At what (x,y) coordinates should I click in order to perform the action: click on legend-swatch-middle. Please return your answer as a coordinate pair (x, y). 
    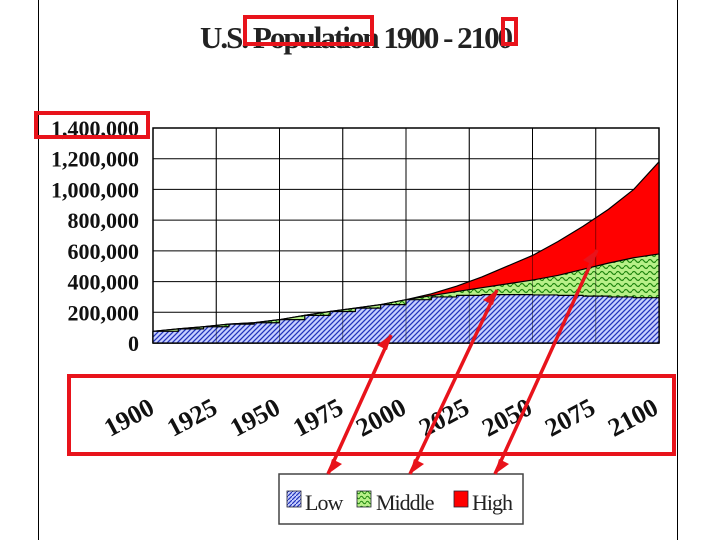
    Looking at the image, I should click on (364, 499).